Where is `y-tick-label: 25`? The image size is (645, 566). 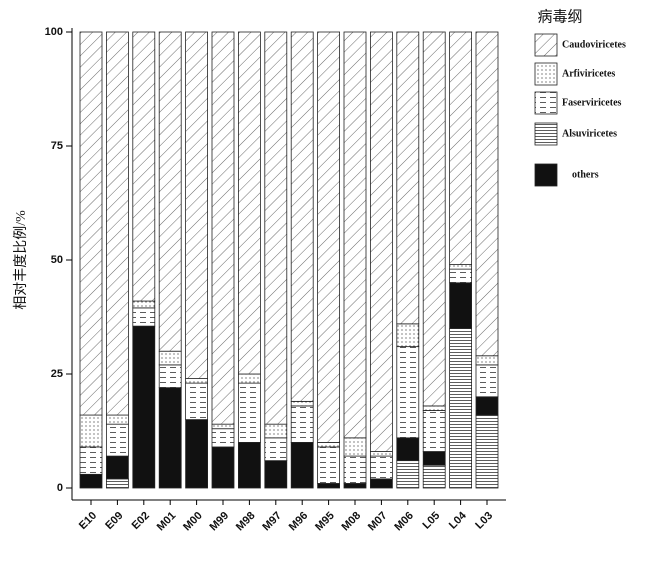 y-tick-label: 25 is located at coordinates (57, 374).